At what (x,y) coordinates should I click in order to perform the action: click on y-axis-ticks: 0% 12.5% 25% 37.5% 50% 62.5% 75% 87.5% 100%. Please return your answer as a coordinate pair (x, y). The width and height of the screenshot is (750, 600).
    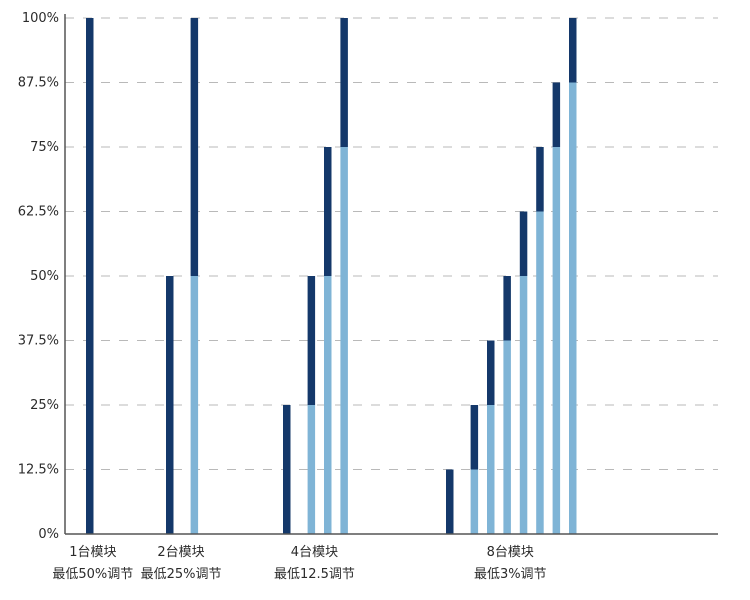
    Looking at the image, I should click on (38, 276).